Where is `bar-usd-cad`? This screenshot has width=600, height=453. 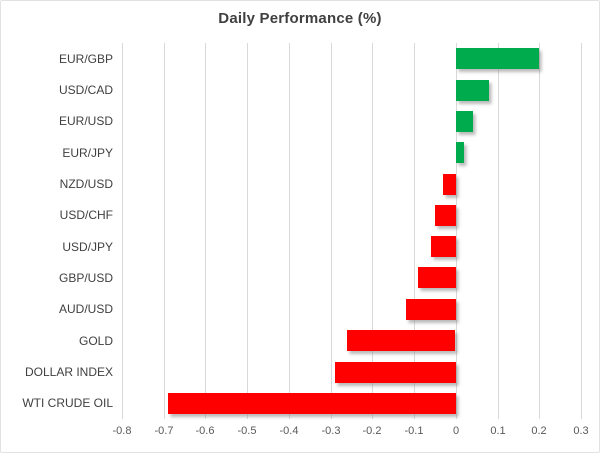 bar-usd-cad is located at coordinates (472, 90).